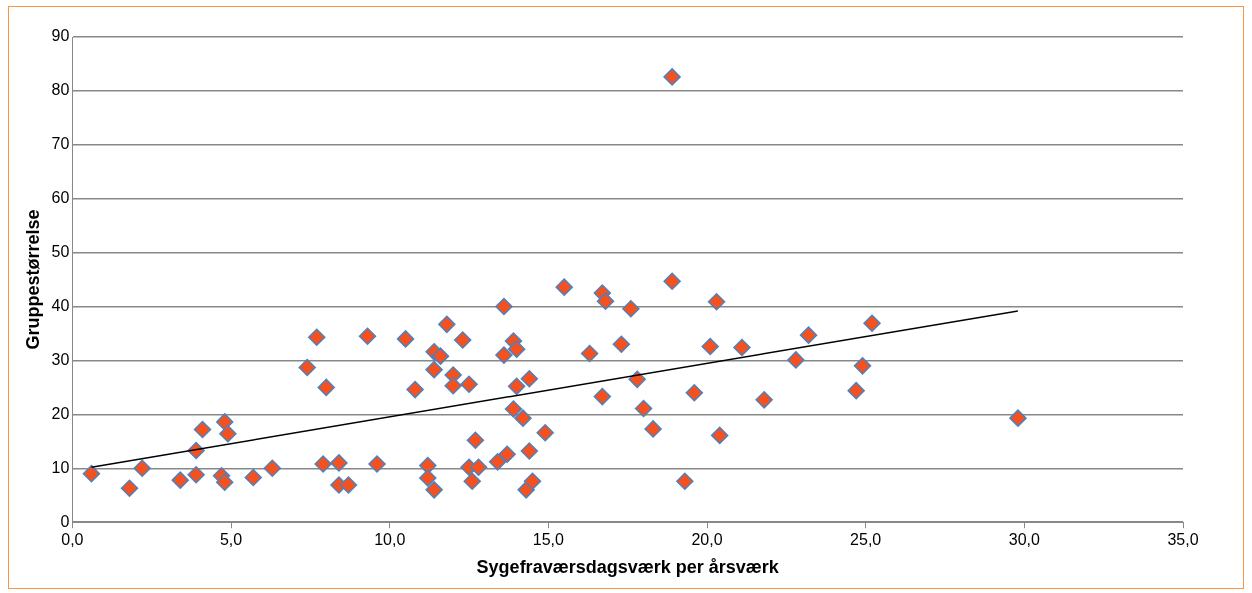  I want to click on x-tick-label: 10,0, so click(390, 540).